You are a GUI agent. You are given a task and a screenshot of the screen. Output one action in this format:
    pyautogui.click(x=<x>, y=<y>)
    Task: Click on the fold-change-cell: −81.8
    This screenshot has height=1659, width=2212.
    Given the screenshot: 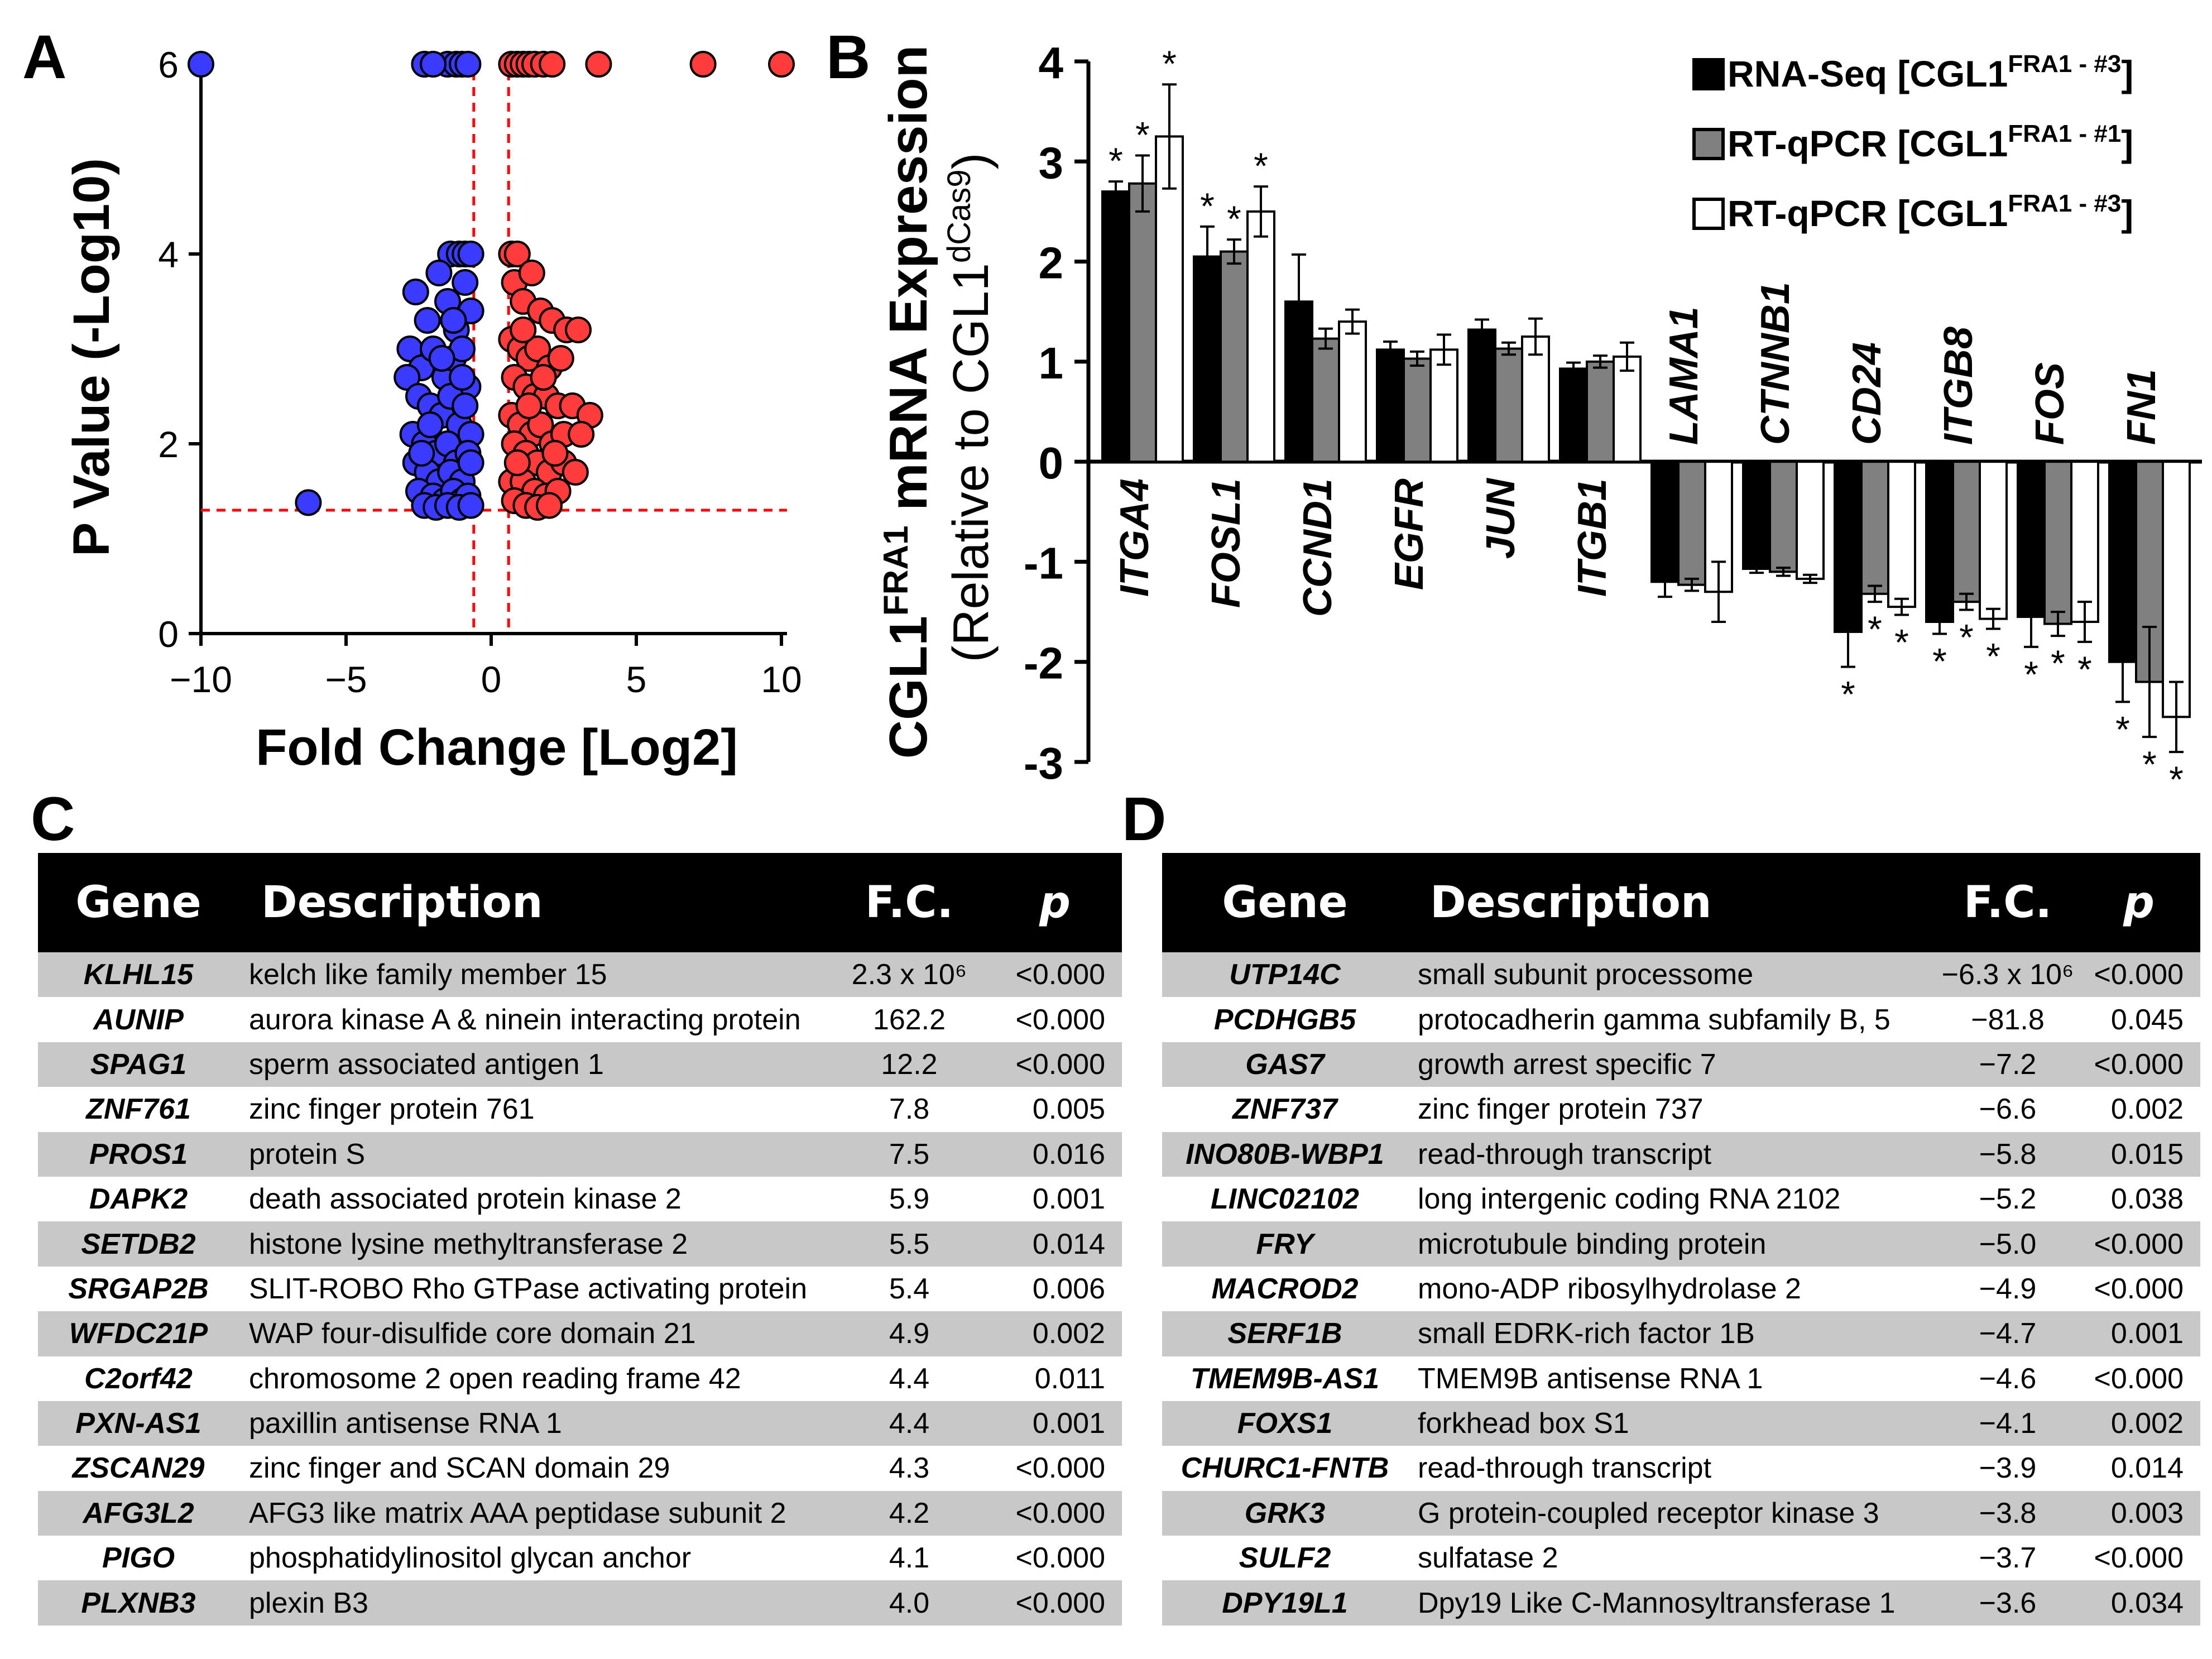 What is the action you would take?
    pyautogui.click(x=2008, y=1019)
    